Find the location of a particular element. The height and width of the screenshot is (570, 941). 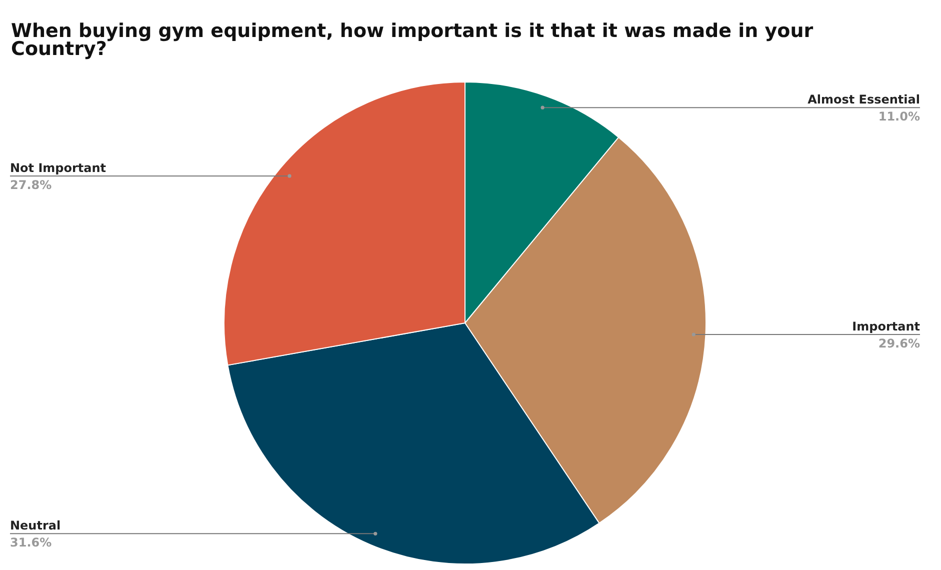

data-label: 29.6% is located at coordinates (899, 343).